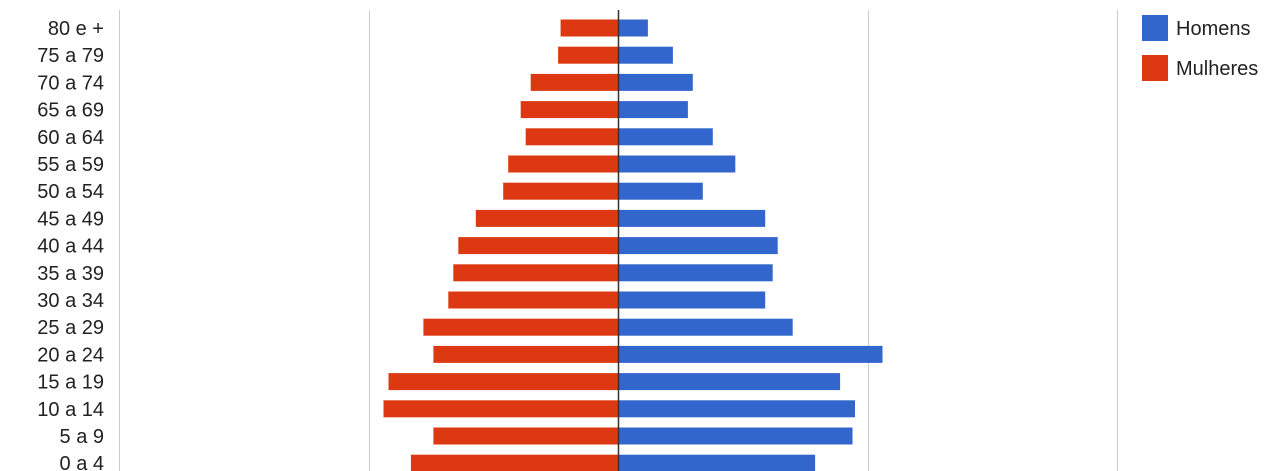 The height and width of the screenshot is (471, 1279). I want to click on legend-label-homens: Homens, so click(1213, 29).